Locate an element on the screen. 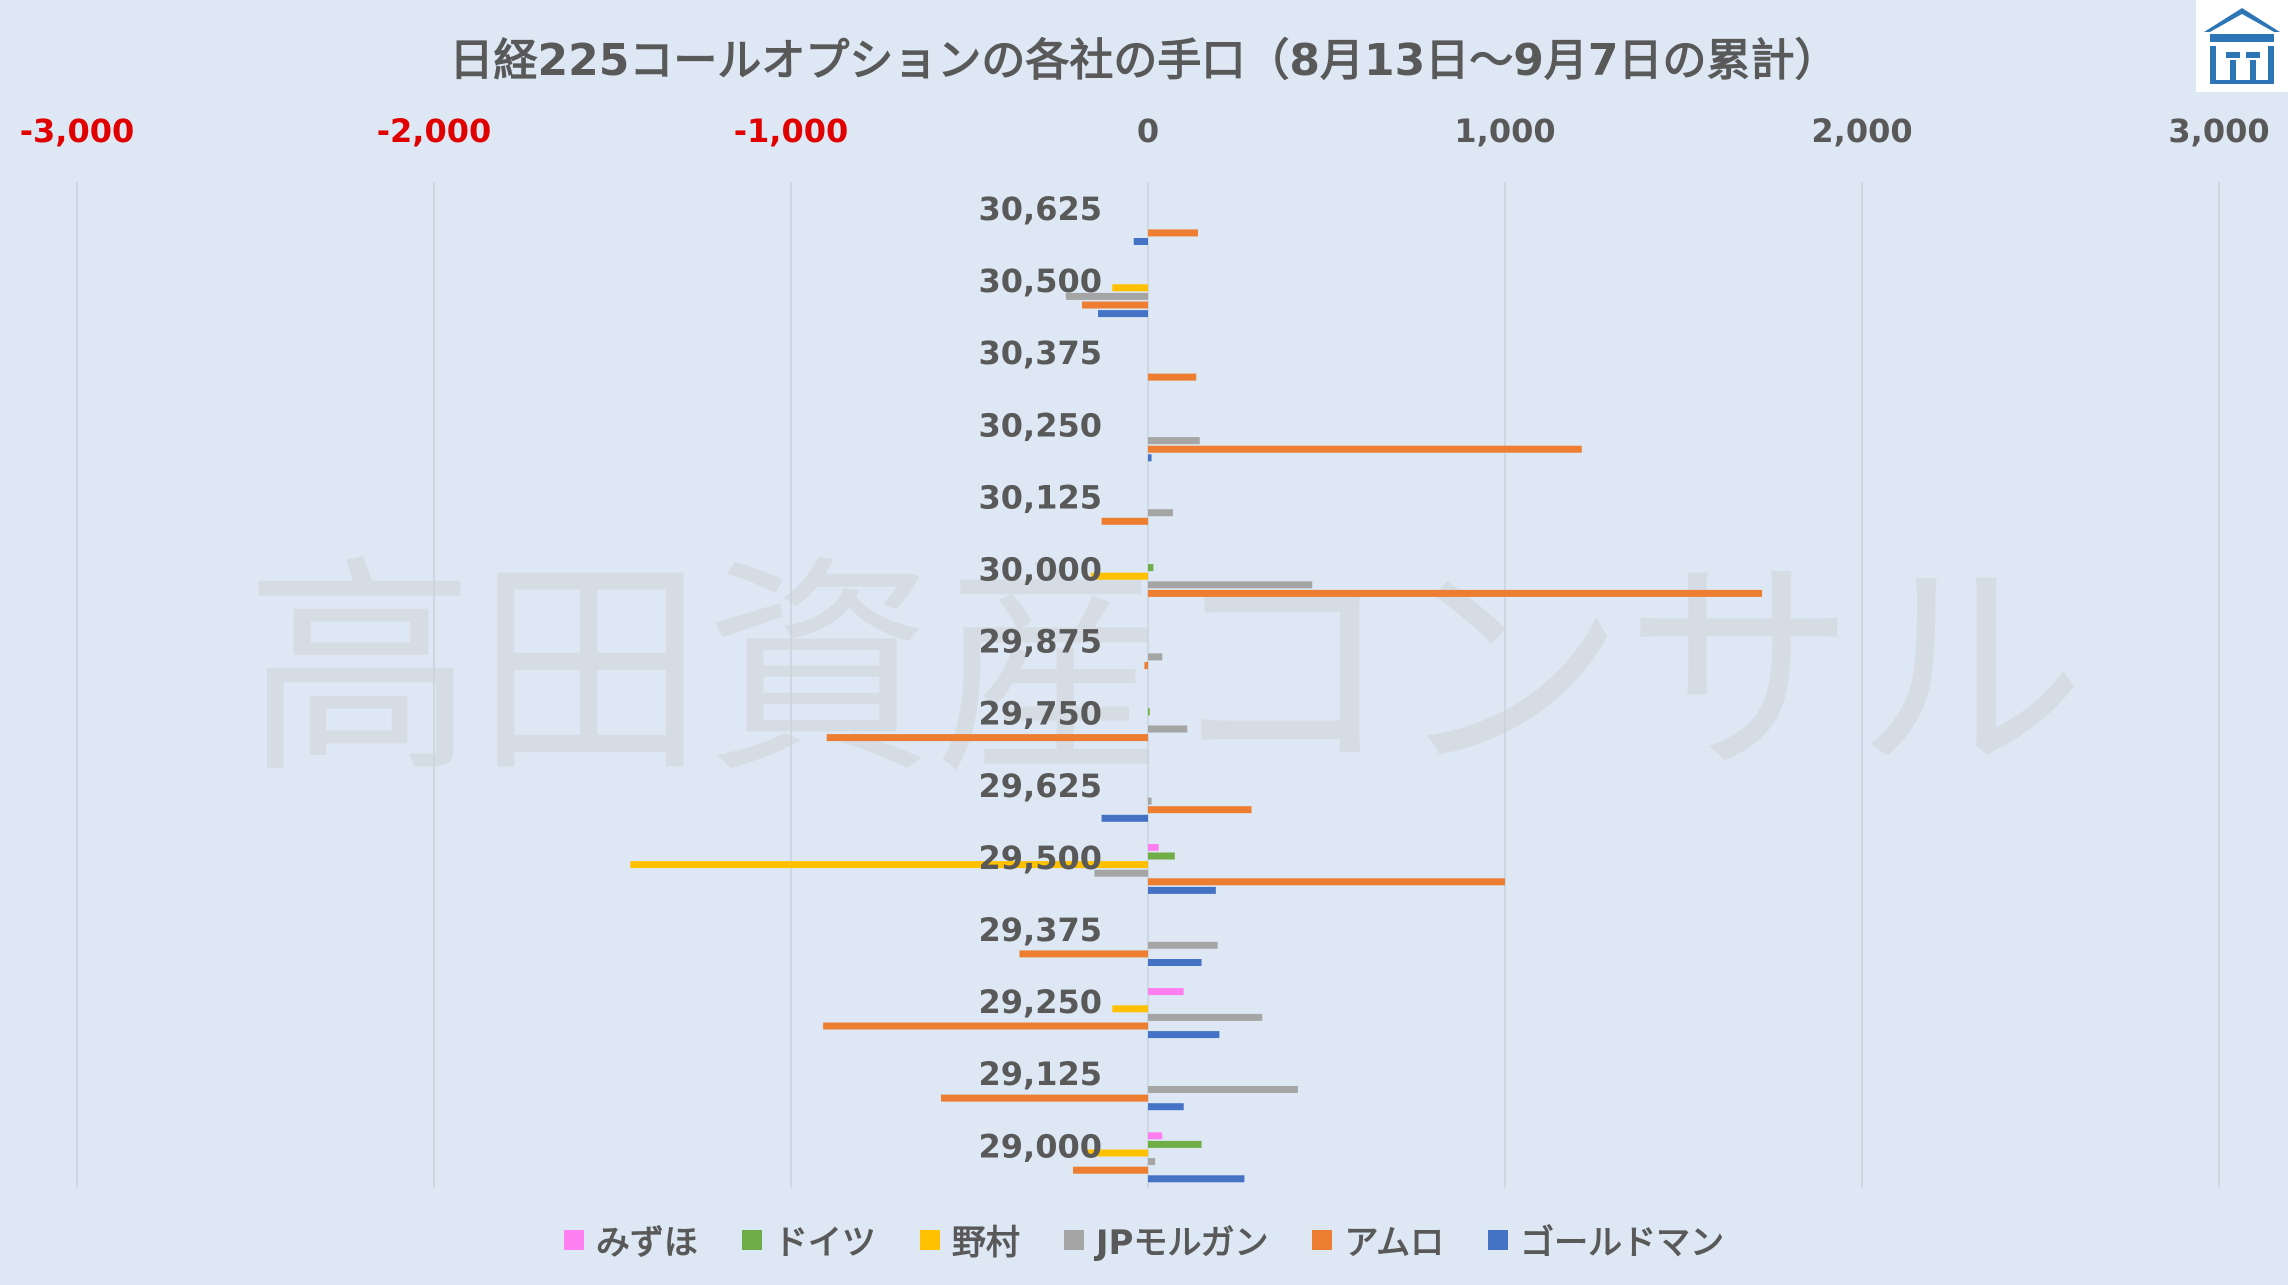 Image resolution: width=2288 pixels, height=1285 pixels. category-label: 29,125 is located at coordinates (1040, 1074).